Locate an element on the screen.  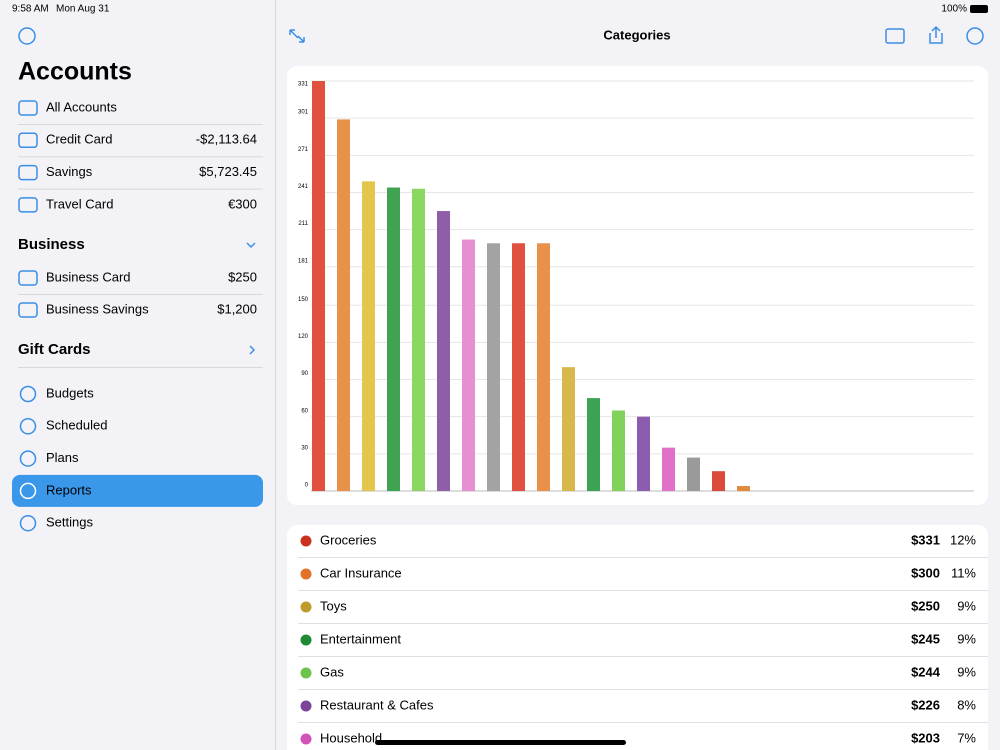
status-time: 9:58 AM is located at coordinates (30, 9).